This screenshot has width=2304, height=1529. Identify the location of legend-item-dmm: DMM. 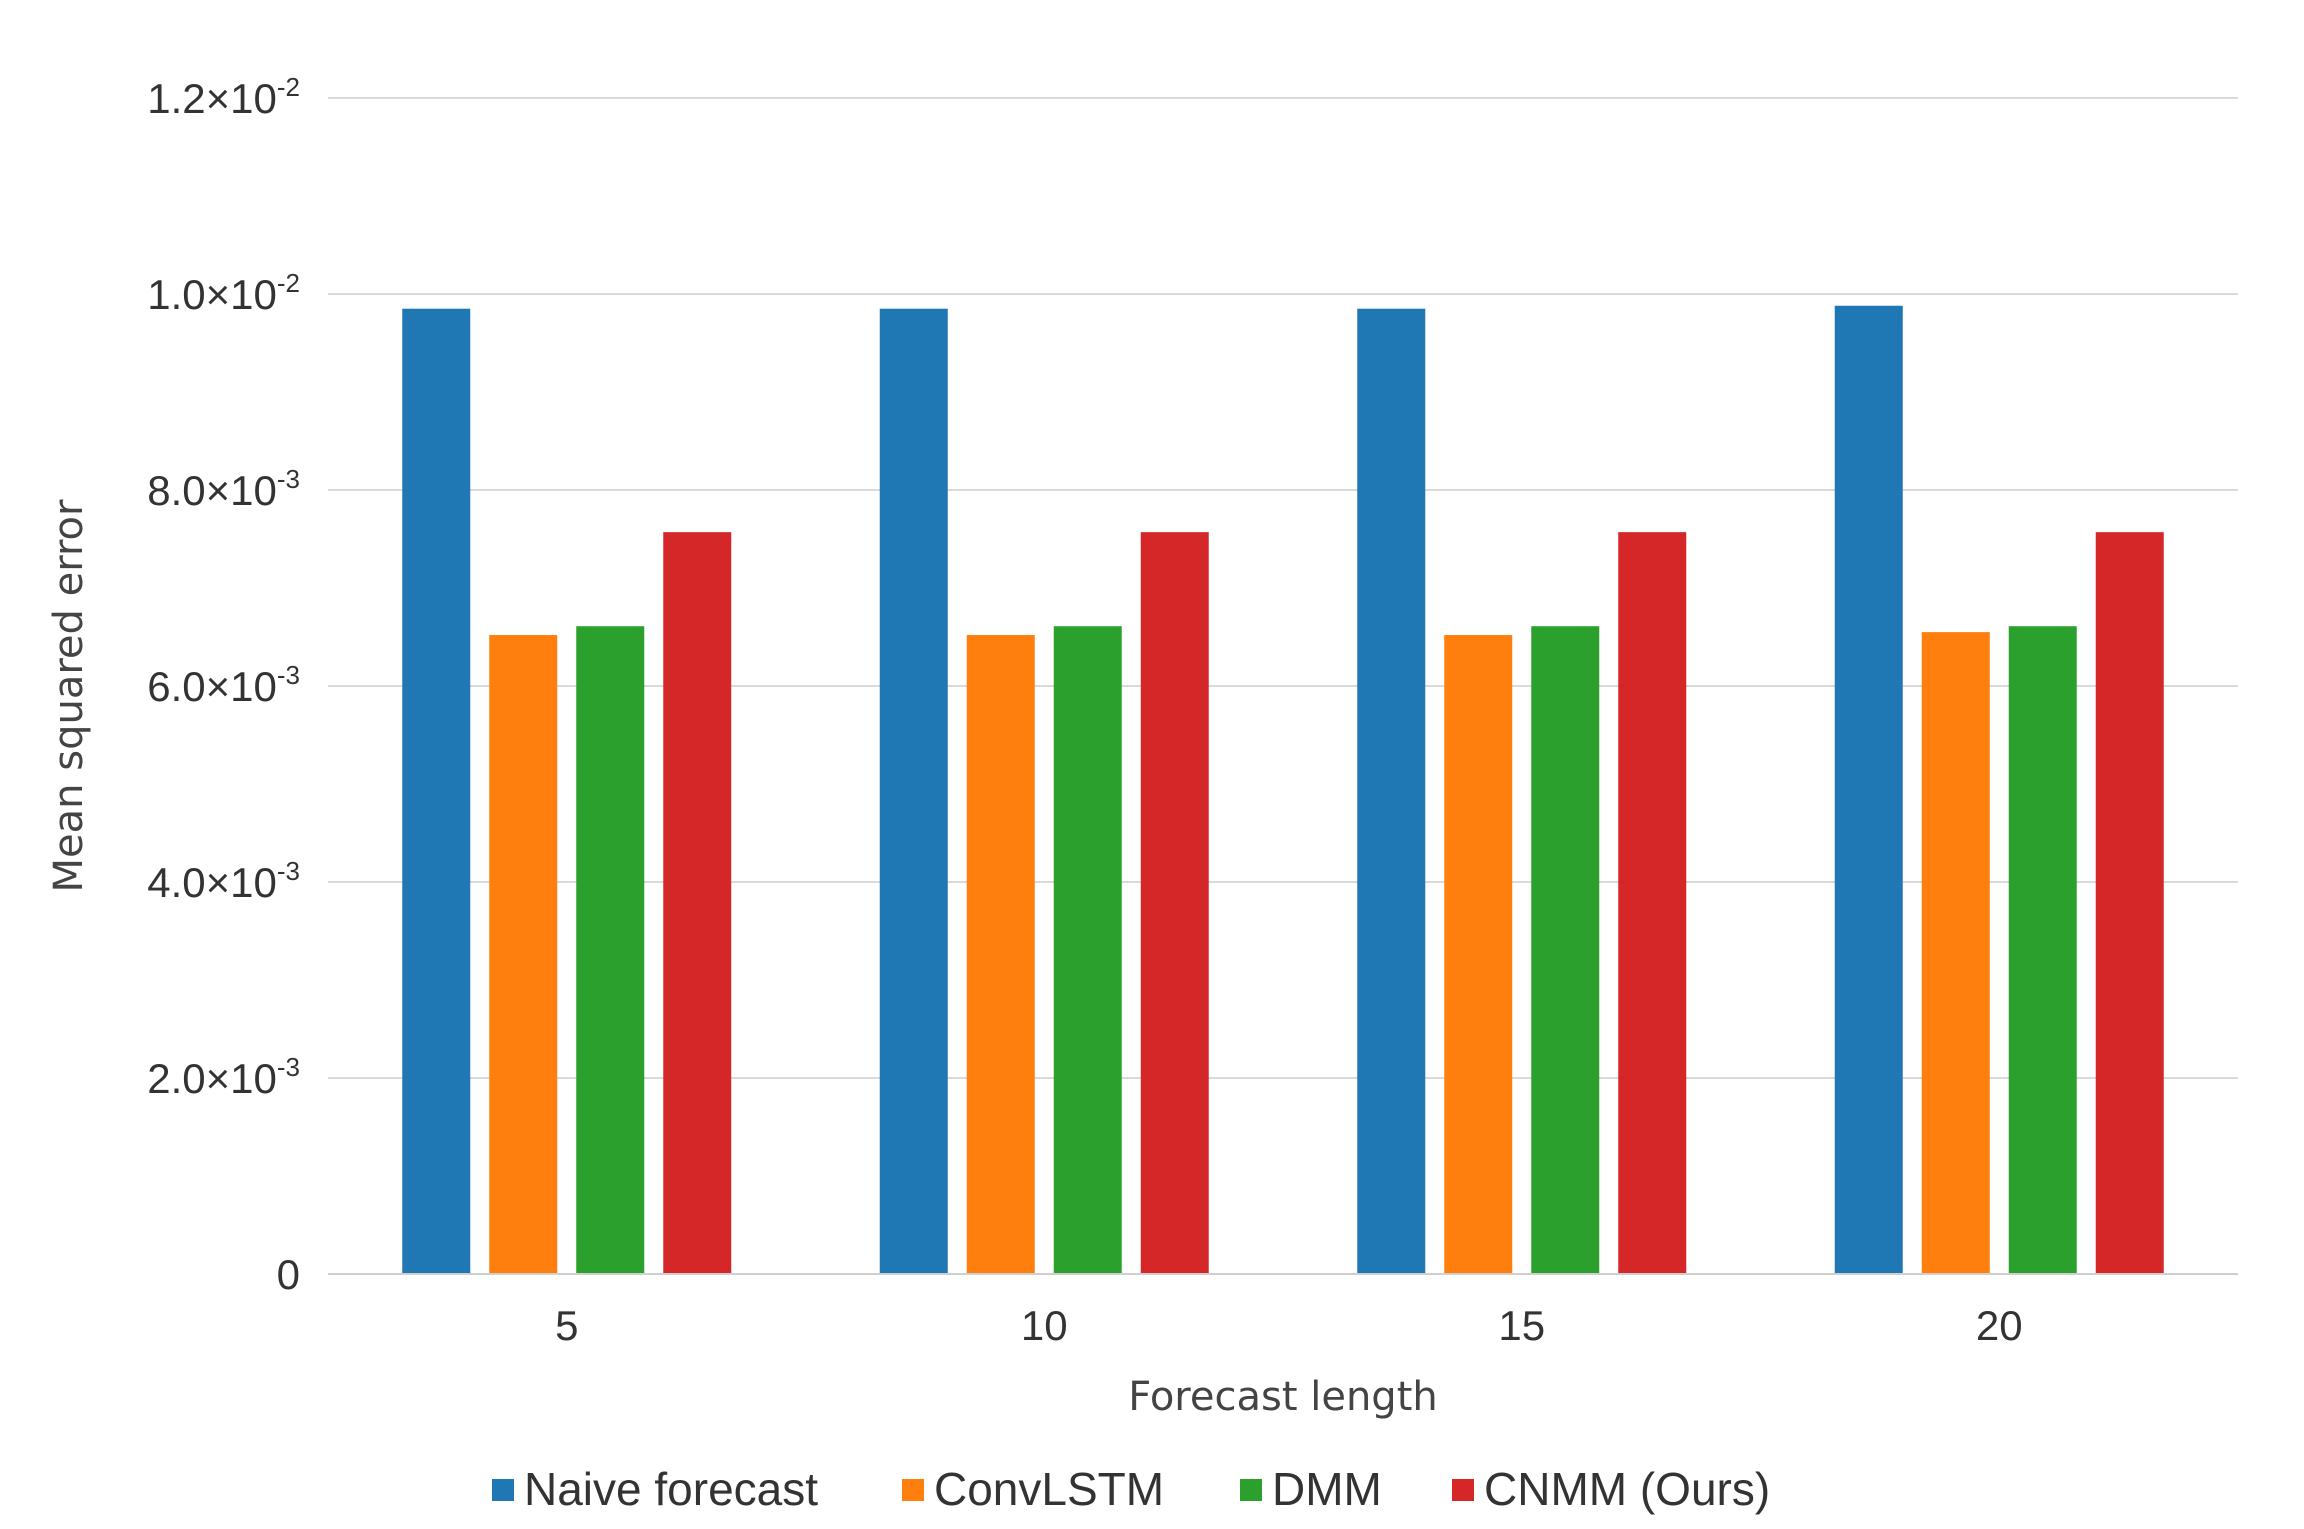
(1311, 1489).